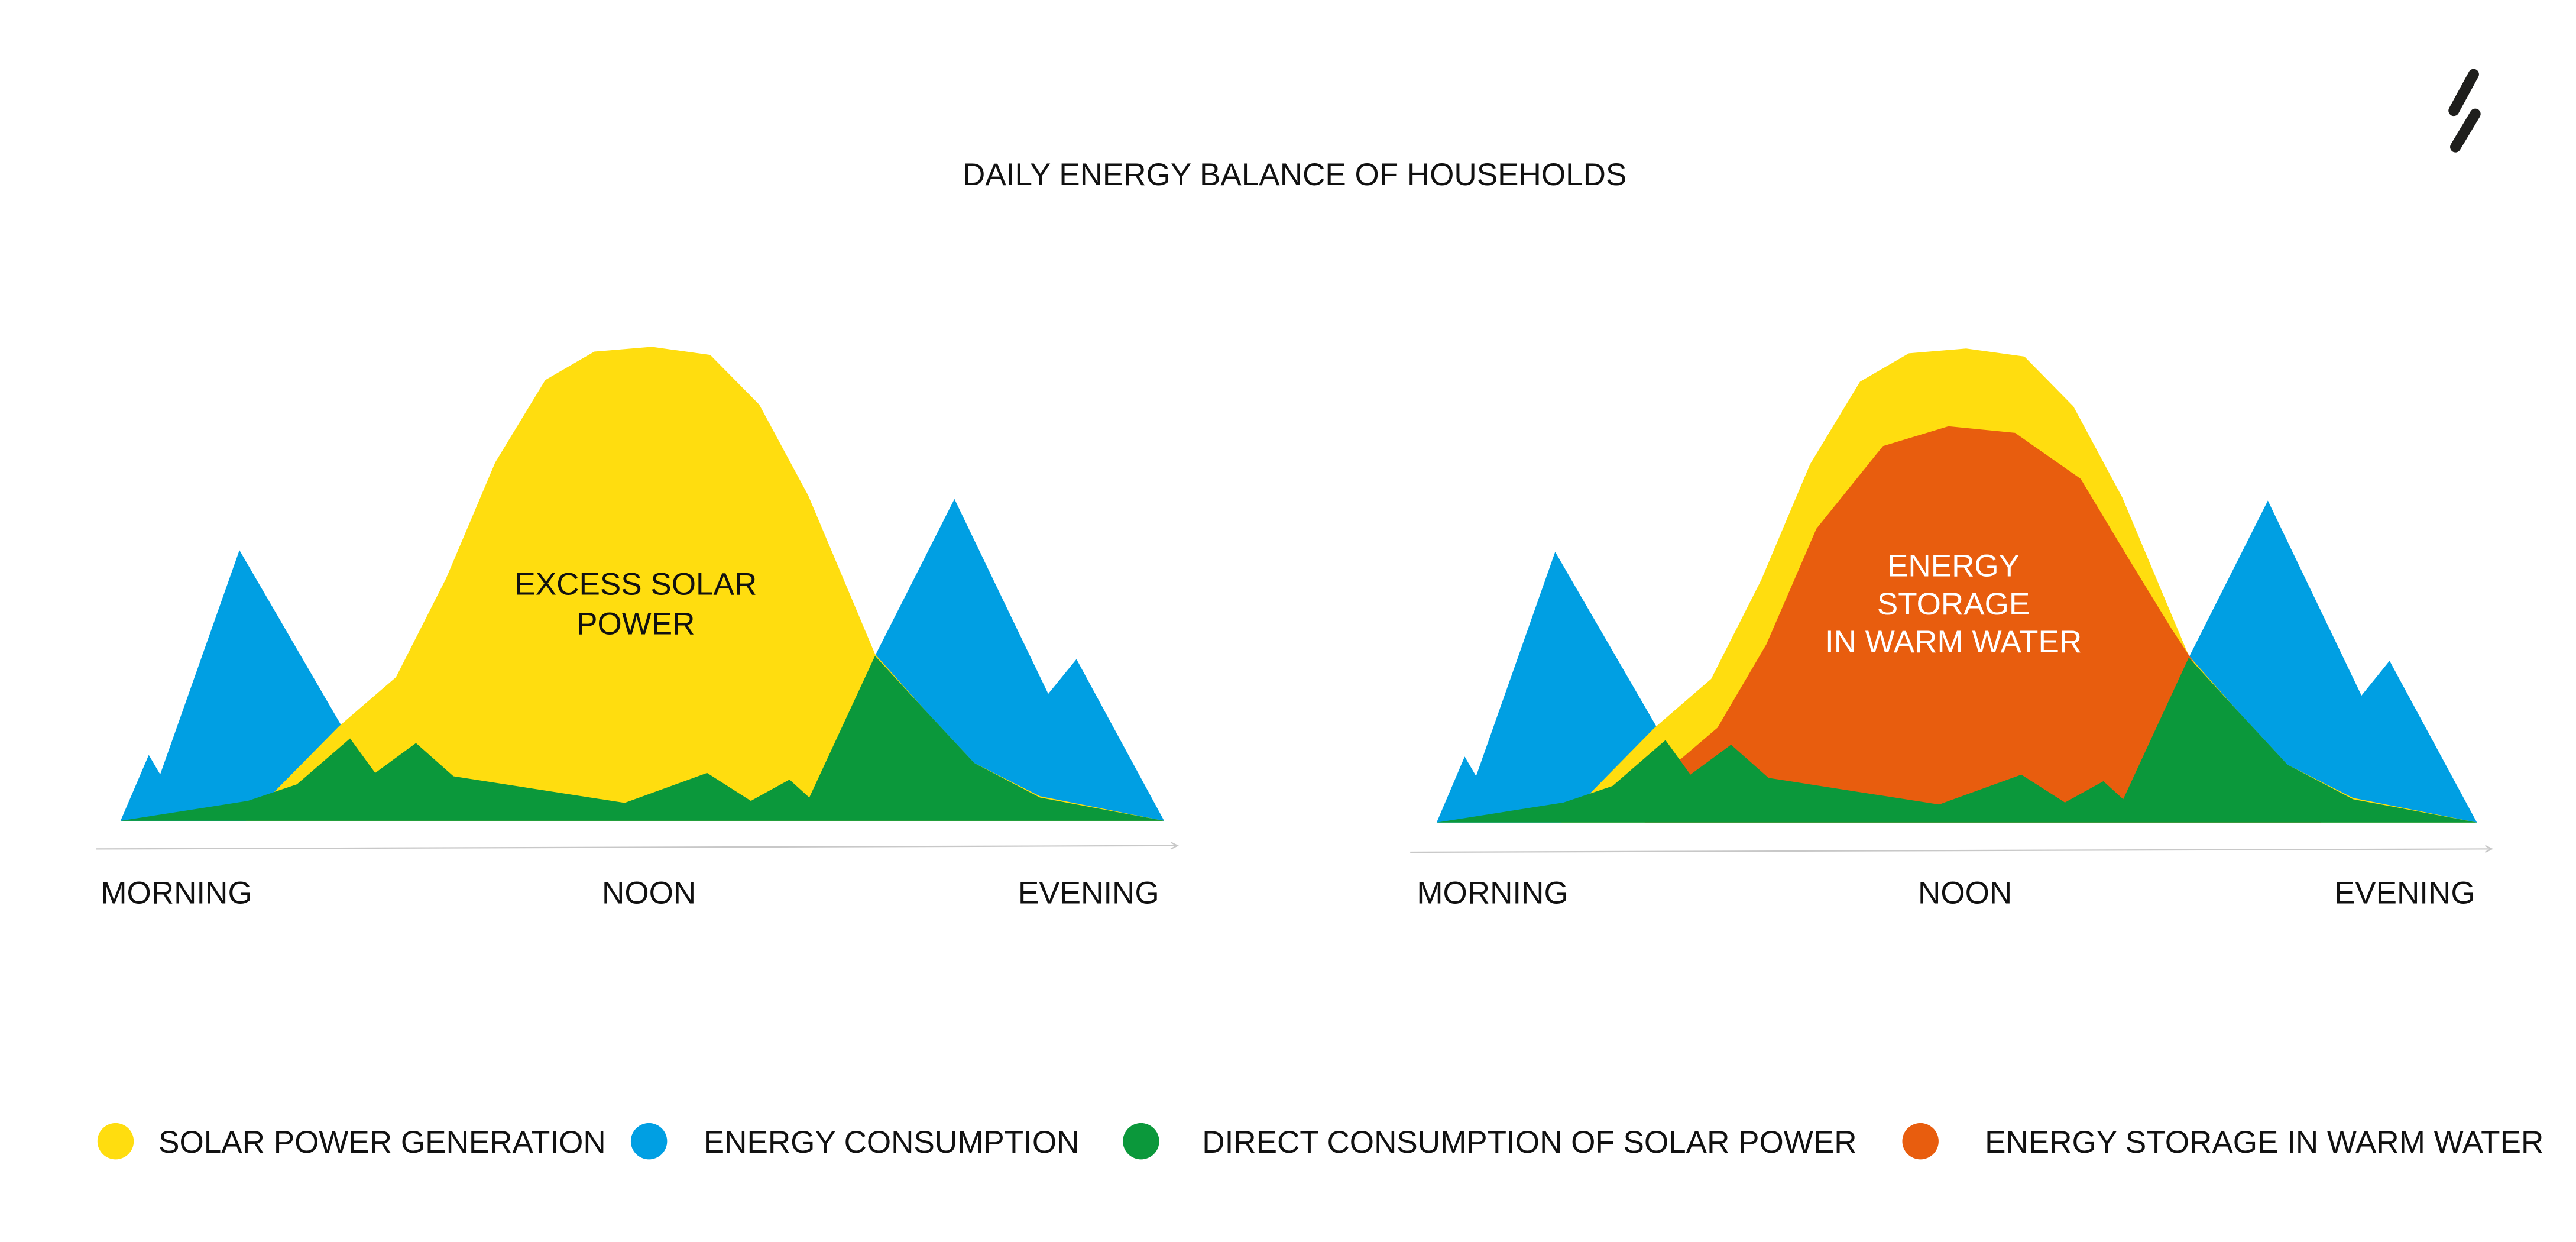 Image resolution: width=2576 pixels, height=1242 pixels. What do you see at coordinates (635, 584) in the screenshot?
I see `annotation-line: EXCESS SOLAR` at bounding box center [635, 584].